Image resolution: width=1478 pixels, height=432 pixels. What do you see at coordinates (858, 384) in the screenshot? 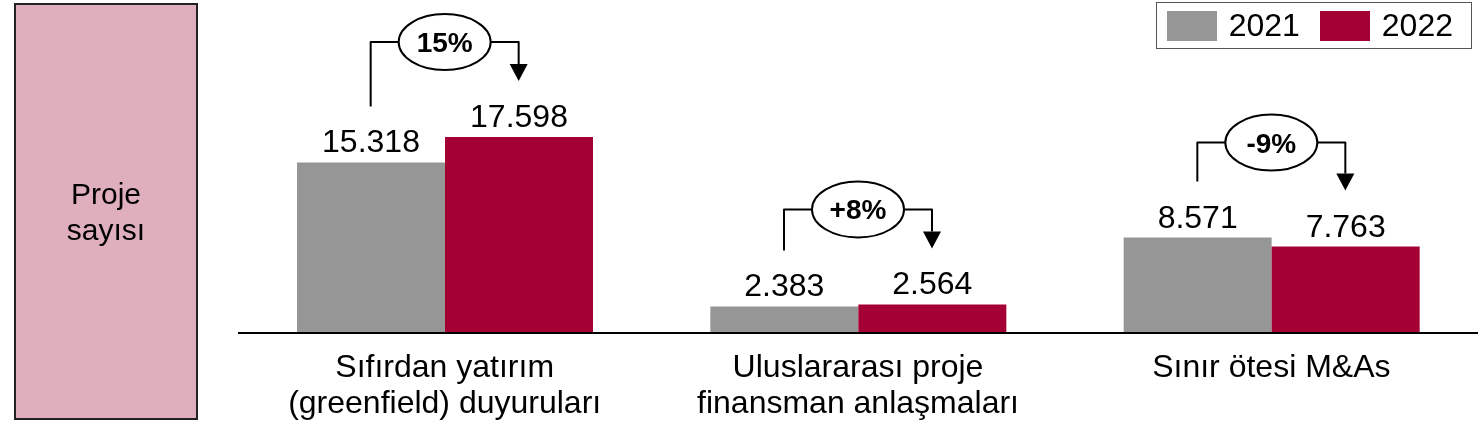
I see `x-tick-label: Uluslararası proje finansman anlaşmaları` at bounding box center [858, 384].